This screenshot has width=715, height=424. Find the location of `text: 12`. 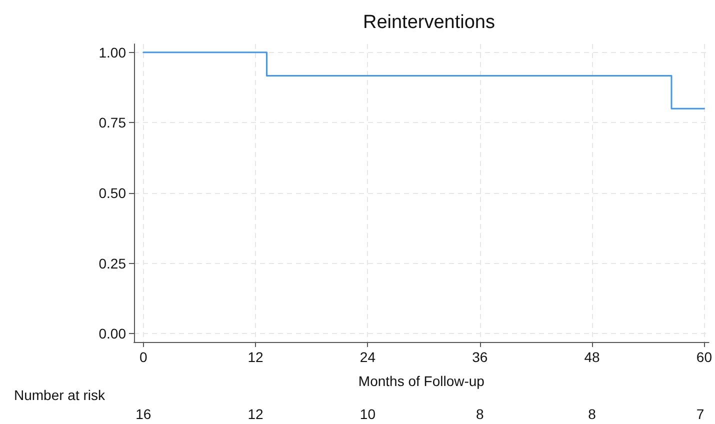

text: 12 is located at coordinates (256, 414).